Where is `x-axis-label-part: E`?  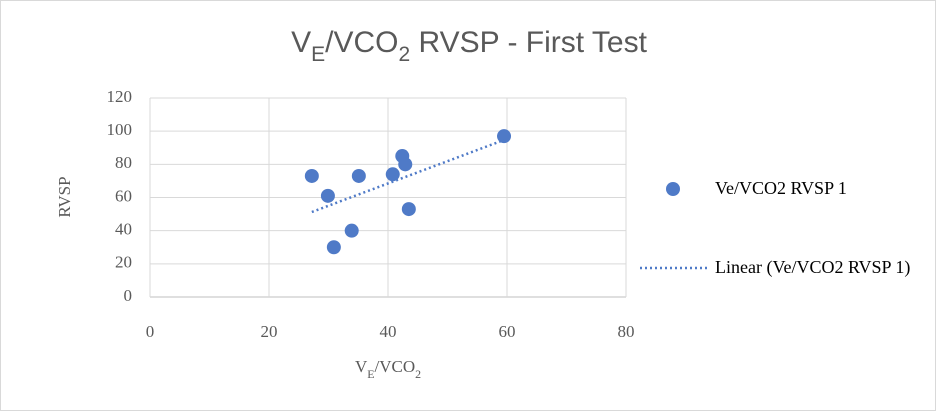 x-axis-label-part: E is located at coordinates (370, 374).